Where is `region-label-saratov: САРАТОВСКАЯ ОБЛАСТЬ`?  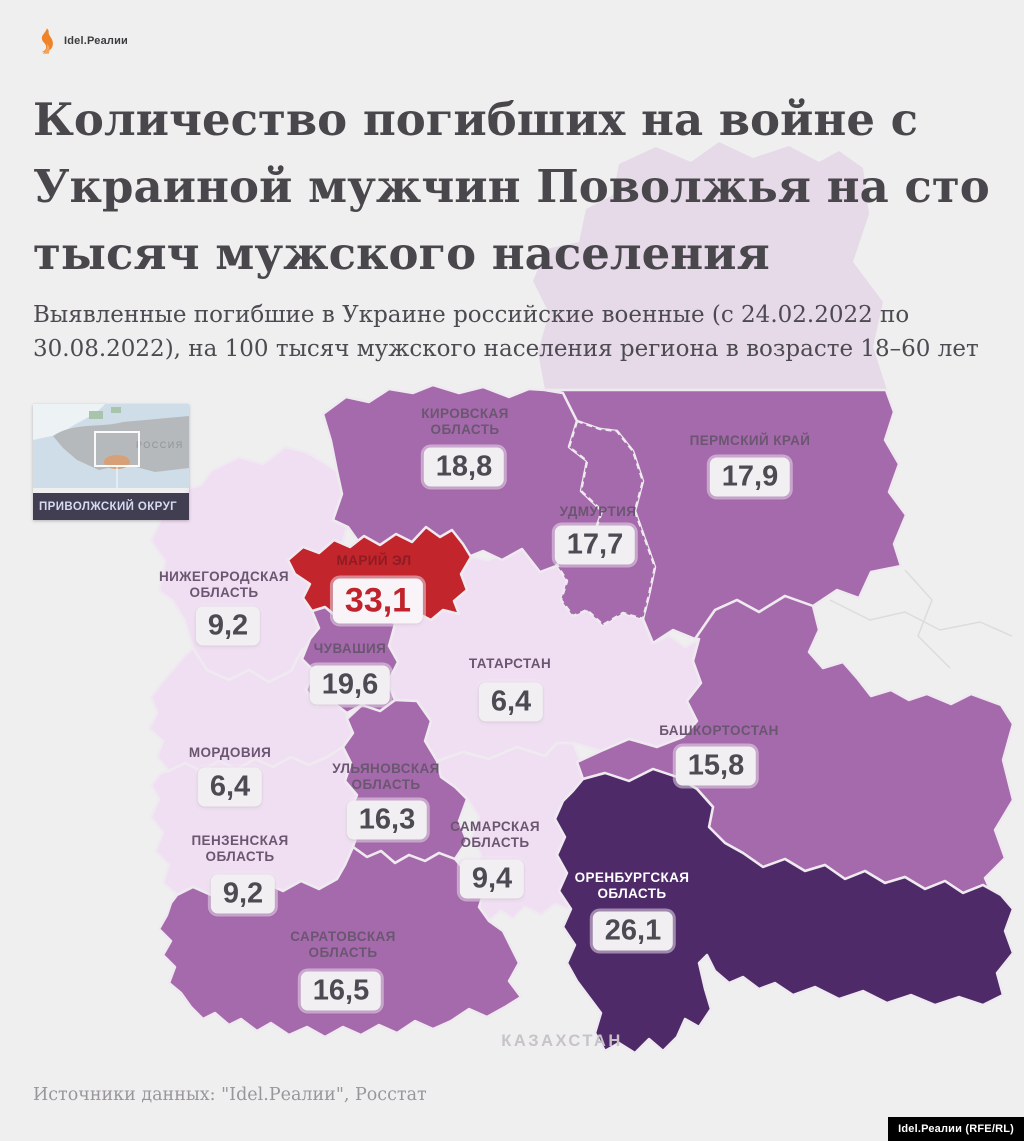 region-label-saratov: САРАТОВСКАЯ ОБЛАСТЬ is located at coordinates (343, 944).